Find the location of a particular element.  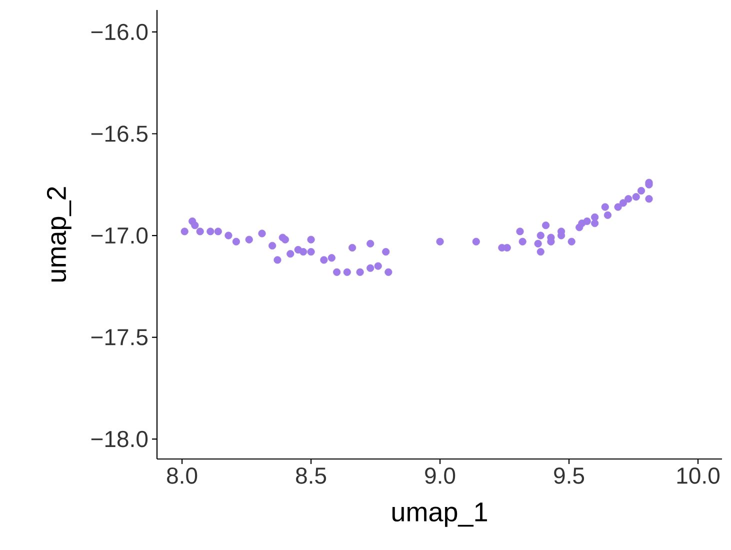

x-tick-label: 10.0 is located at coordinates (698, 476).